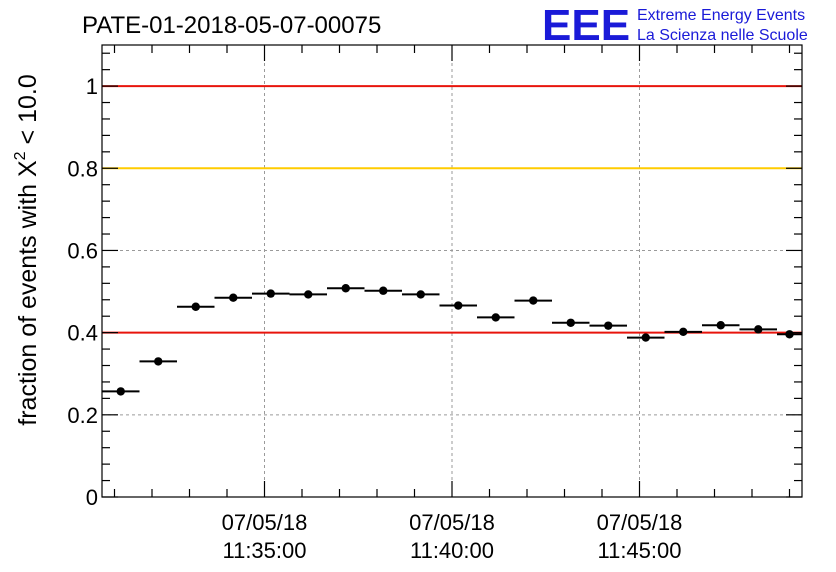 The image size is (836, 572). What do you see at coordinates (20, 155) in the screenshot?
I see `y-axis-label-superscript: 2` at bounding box center [20, 155].